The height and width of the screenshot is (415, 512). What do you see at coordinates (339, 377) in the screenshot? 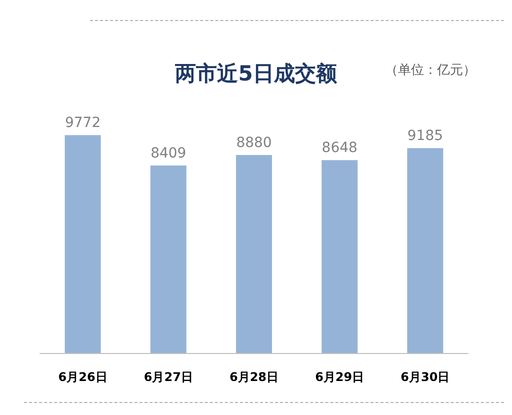
I see `x-tick-label: 6月29日` at bounding box center [339, 377].